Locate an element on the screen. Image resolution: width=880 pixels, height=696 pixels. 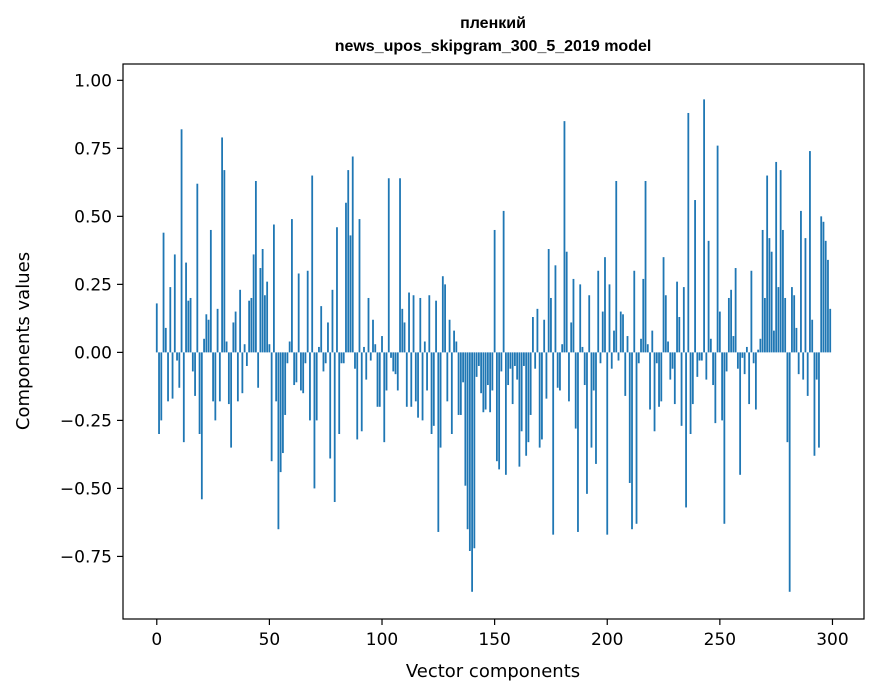
x-tick-label: 300 is located at coordinates (832, 640).